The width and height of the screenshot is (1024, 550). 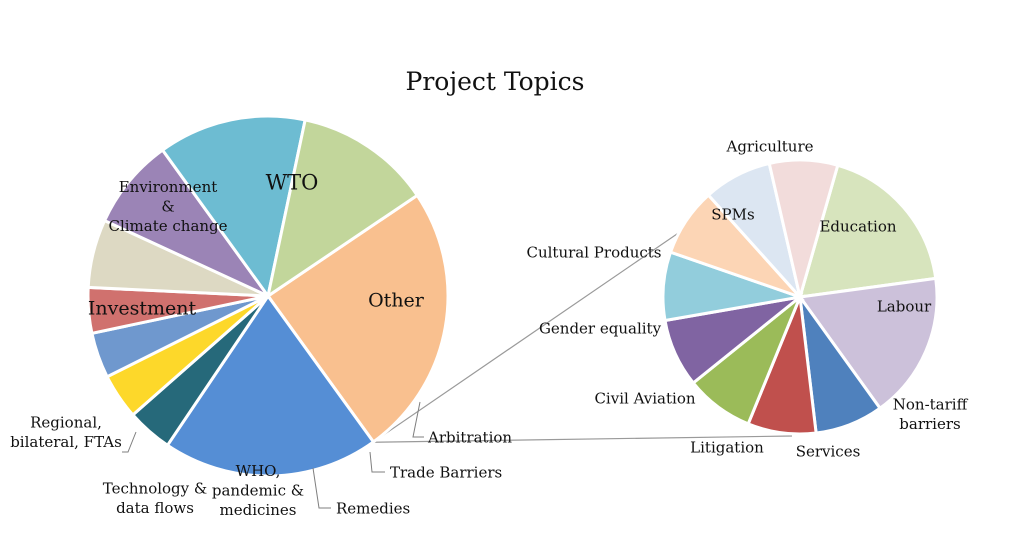 What do you see at coordinates (273, 455) in the screenshot?
I see `leader-lines` at bounding box center [273, 455].